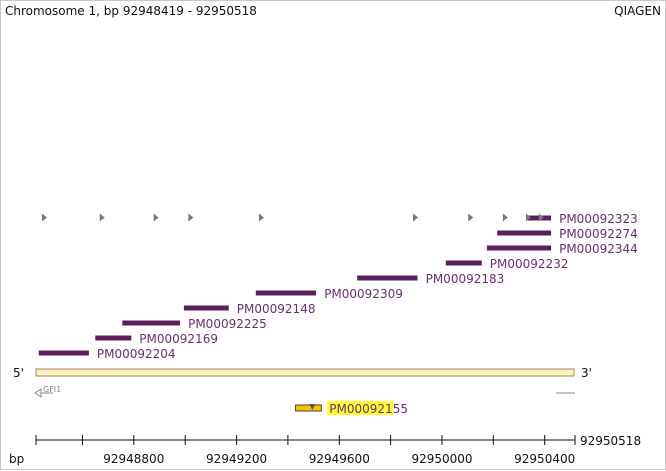 This screenshot has width=666, height=471. What do you see at coordinates (52, 389) in the screenshot?
I see `gene-label: GFI1` at bounding box center [52, 389].